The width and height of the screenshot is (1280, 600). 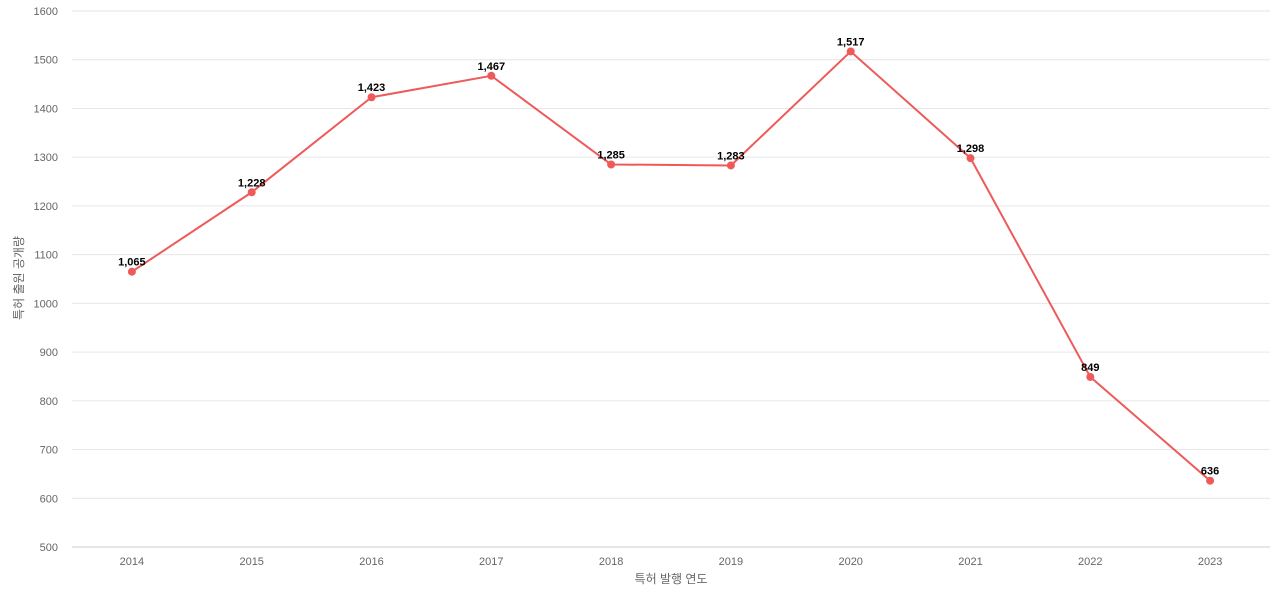 What do you see at coordinates (49, 353) in the screenshot?
I see `y-tick-label-900: 900` at bounding box center [49, 353].